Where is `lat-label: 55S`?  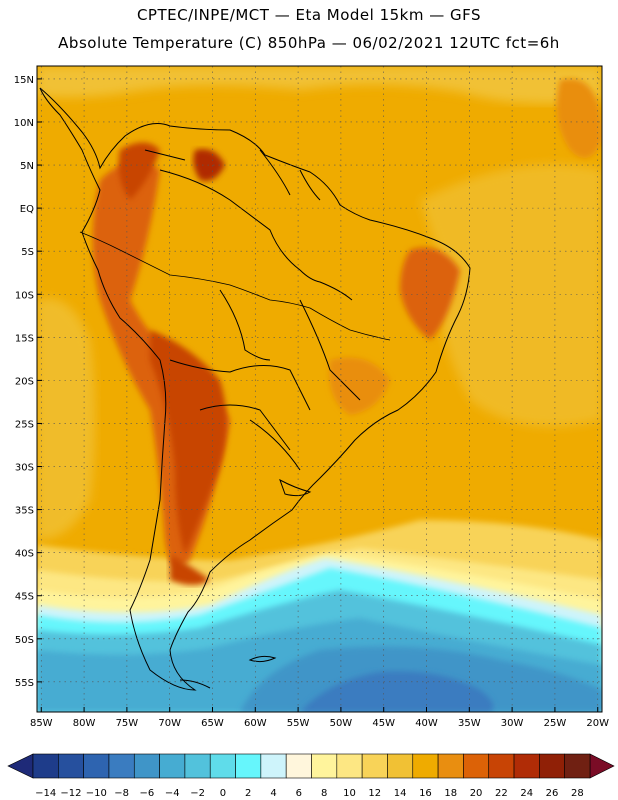 lat-label: 55S is located at coordinates (24, 683).